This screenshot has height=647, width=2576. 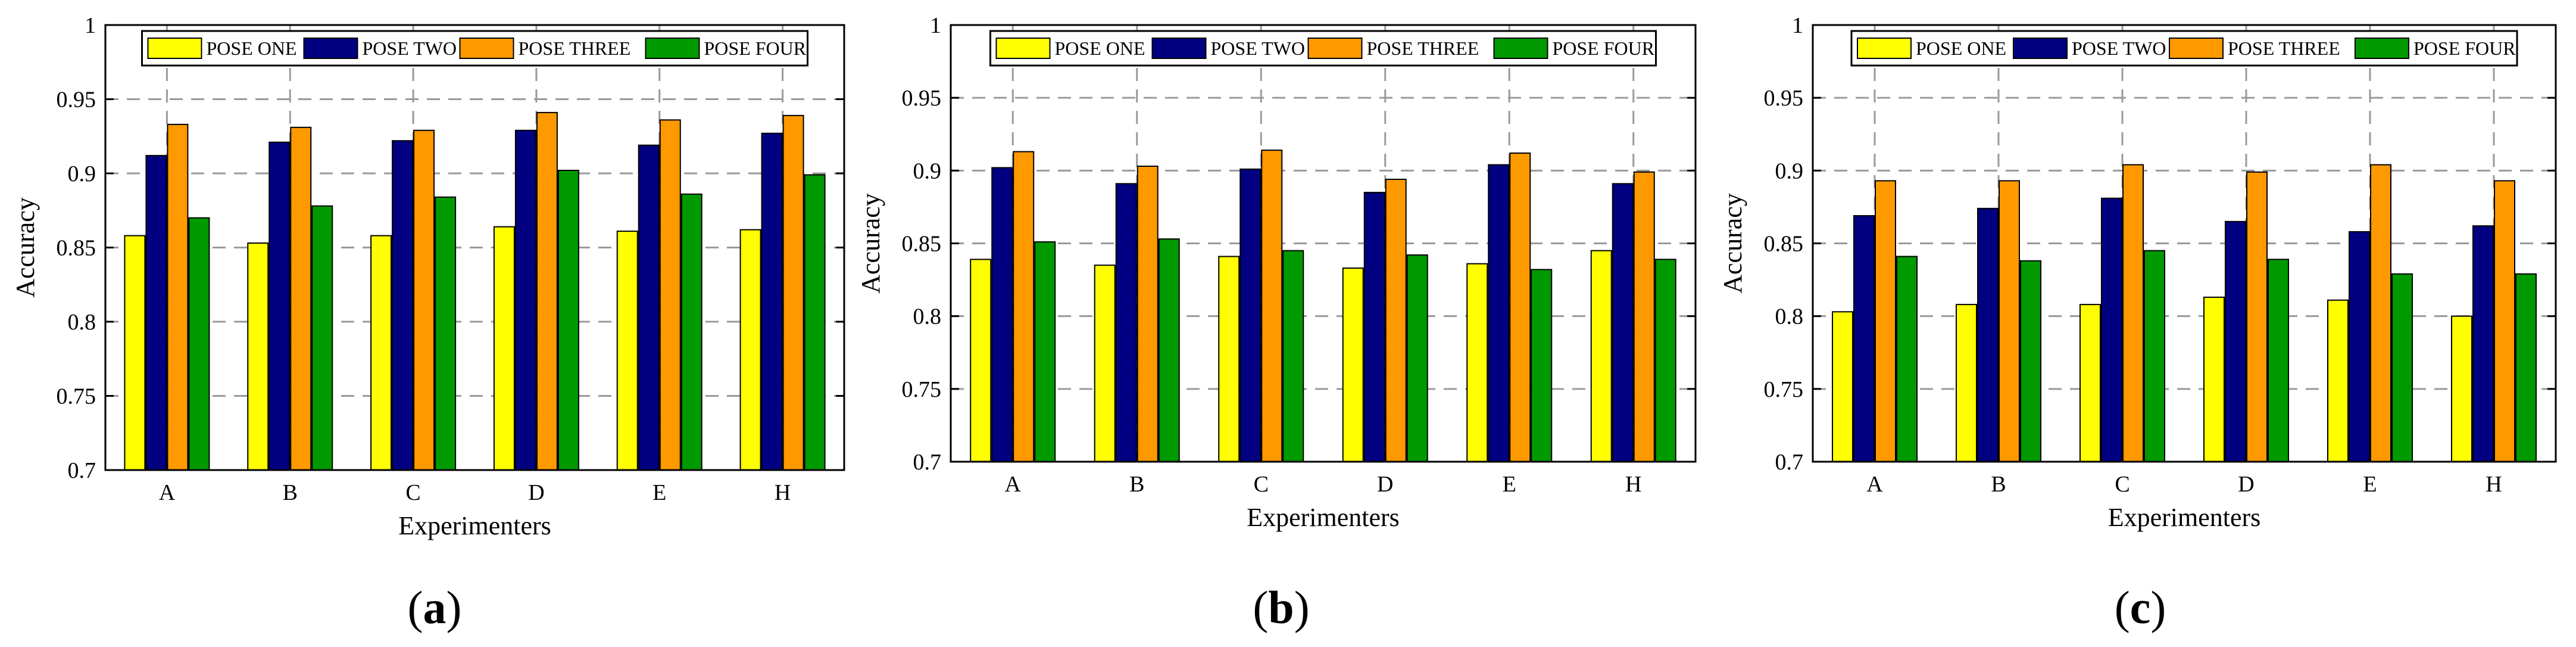 What do you see at coordinates (403, 305) in the screenshot?
I see `bar-pose-two-c` at bounding box center [403, 305].